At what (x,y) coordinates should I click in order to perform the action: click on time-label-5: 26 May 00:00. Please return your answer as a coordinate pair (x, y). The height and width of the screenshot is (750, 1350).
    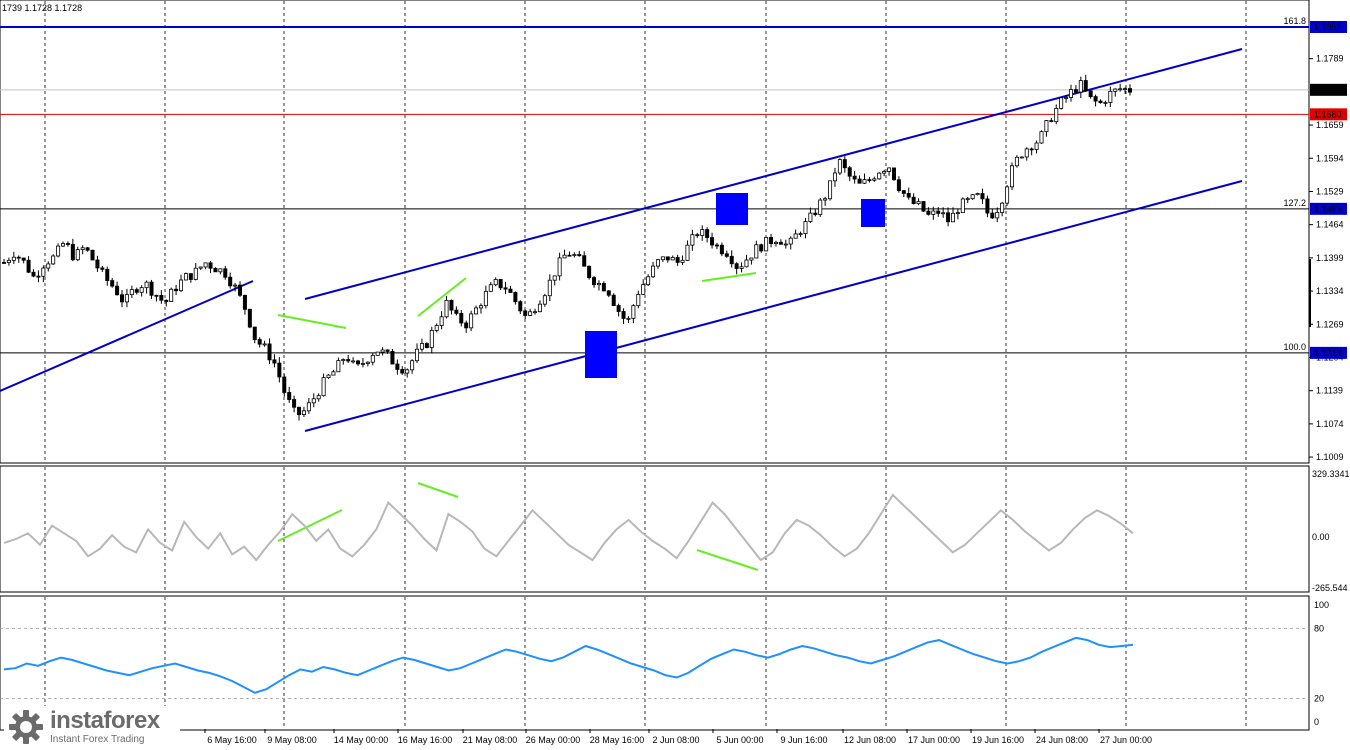
    Looking at the image, I should click on (553, 740).